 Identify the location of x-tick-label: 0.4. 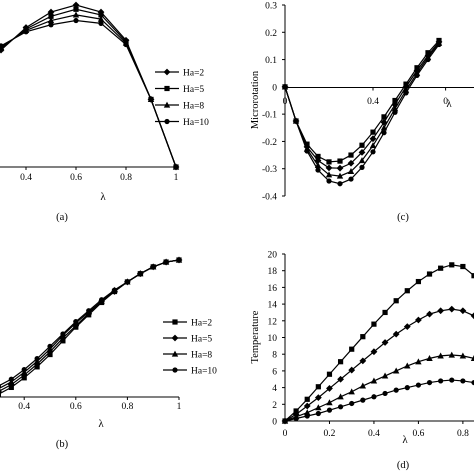
(374, 434).